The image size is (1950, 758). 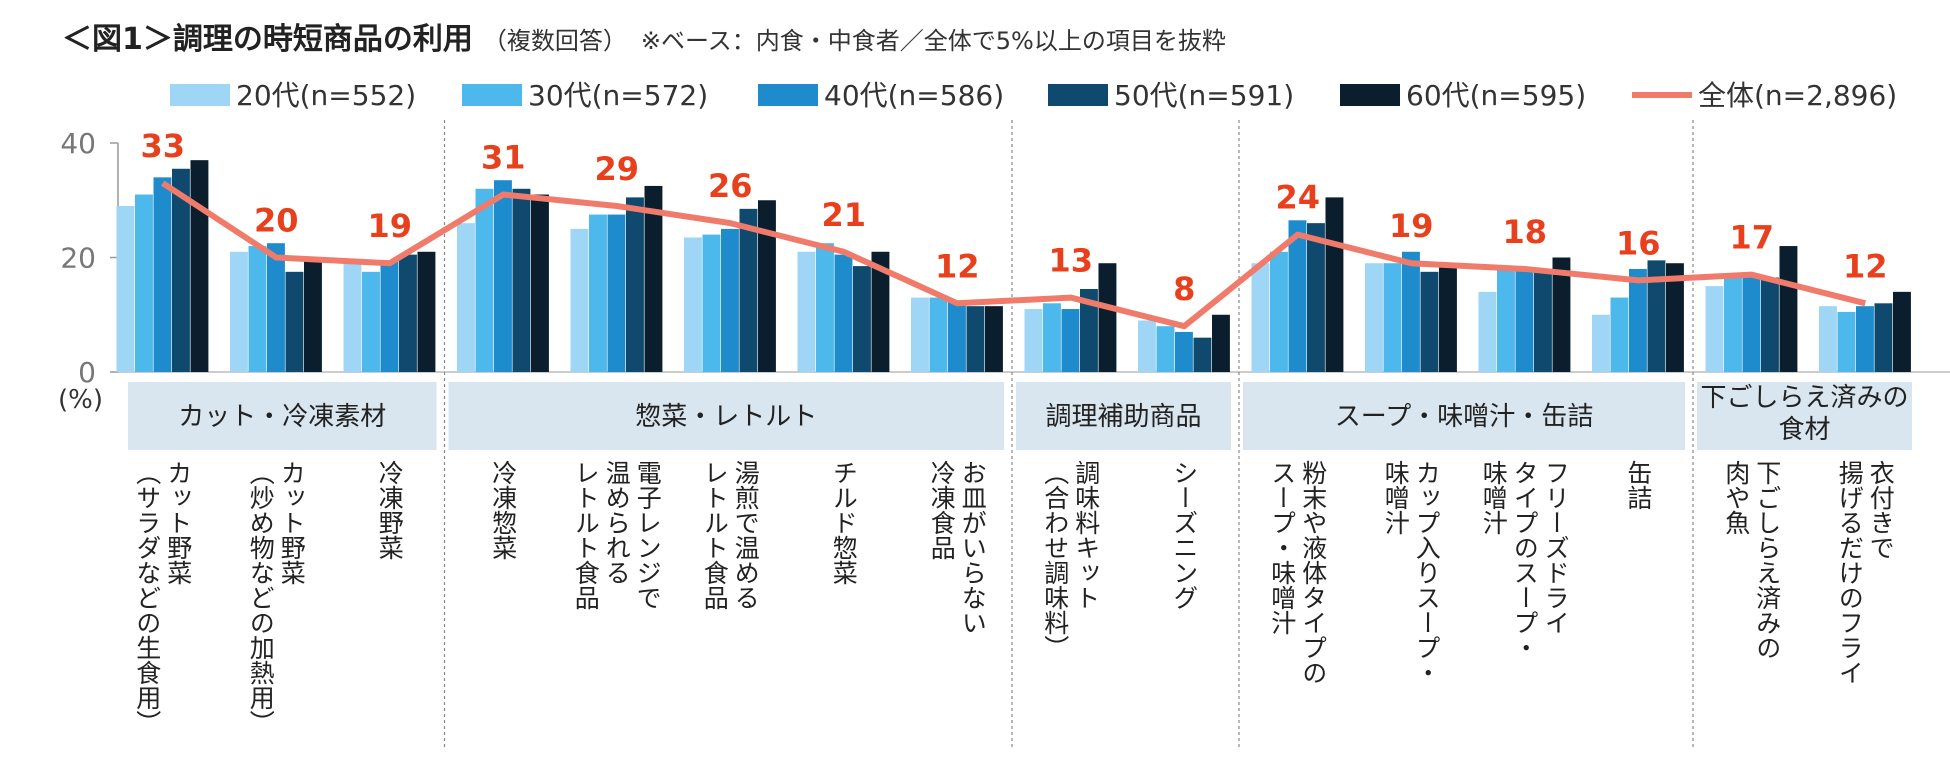 I want to click on chart-note: ※ベース：内食・中食者／全体で5%以上の項目を抜粋, so click(x=933, y=41).